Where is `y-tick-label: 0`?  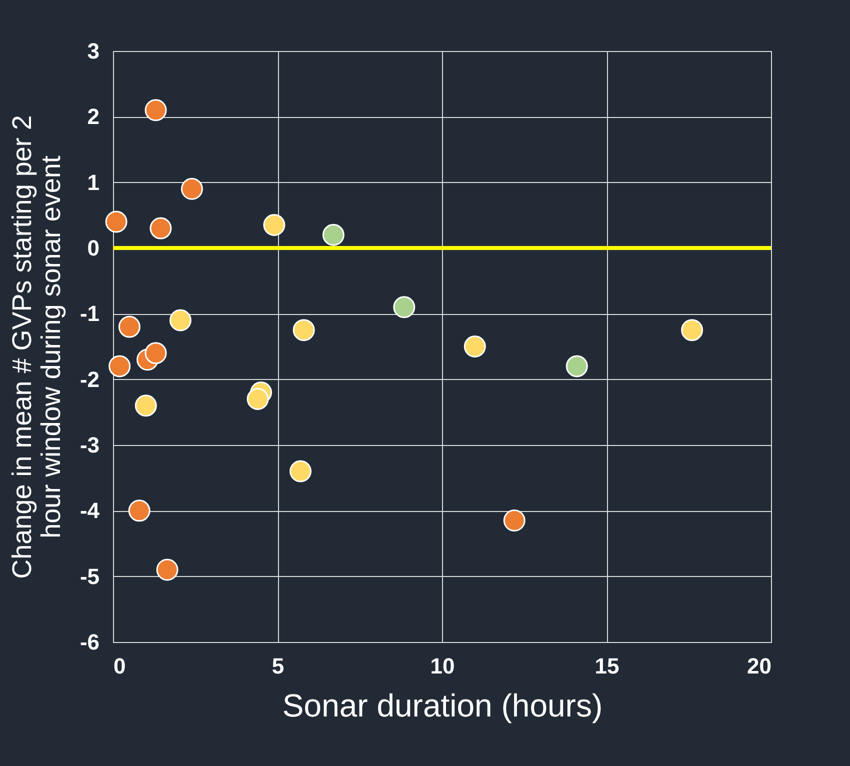 y-tick-label: 0 is located at coordinates (93, 248).